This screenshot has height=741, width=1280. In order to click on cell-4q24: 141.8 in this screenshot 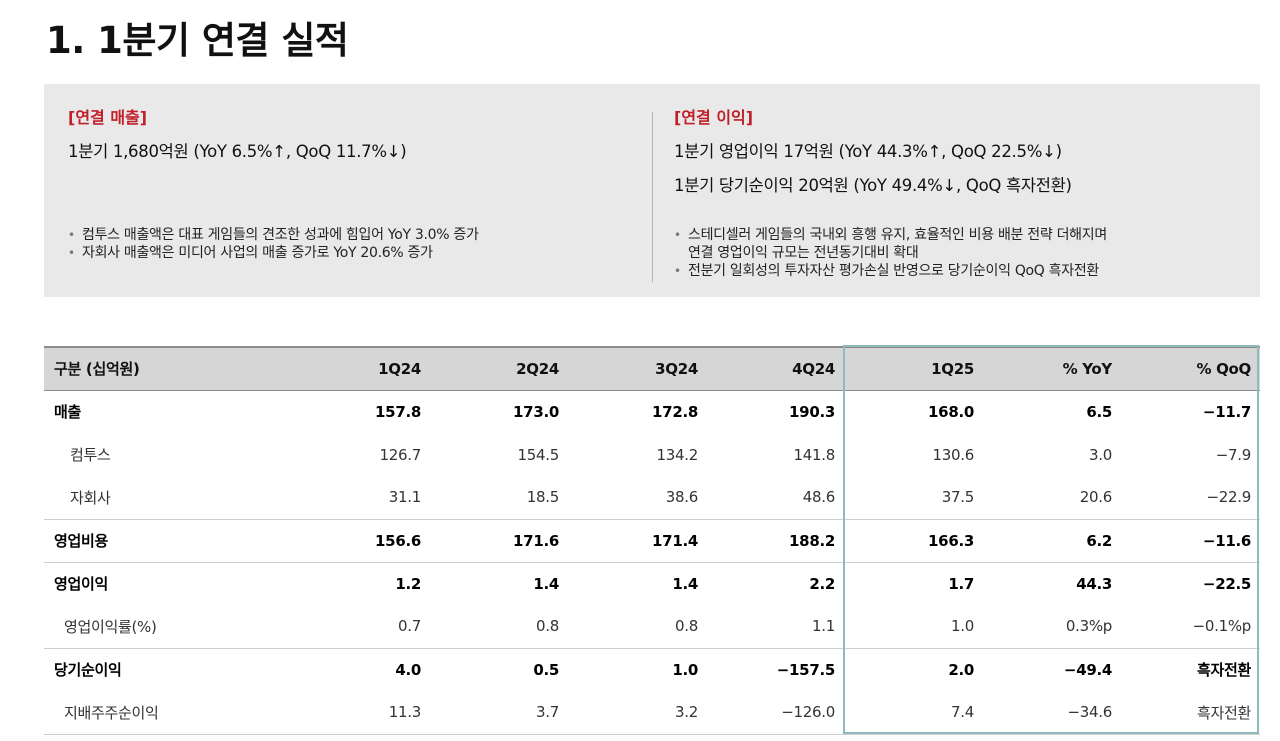, I will do `click(814, 454)`.